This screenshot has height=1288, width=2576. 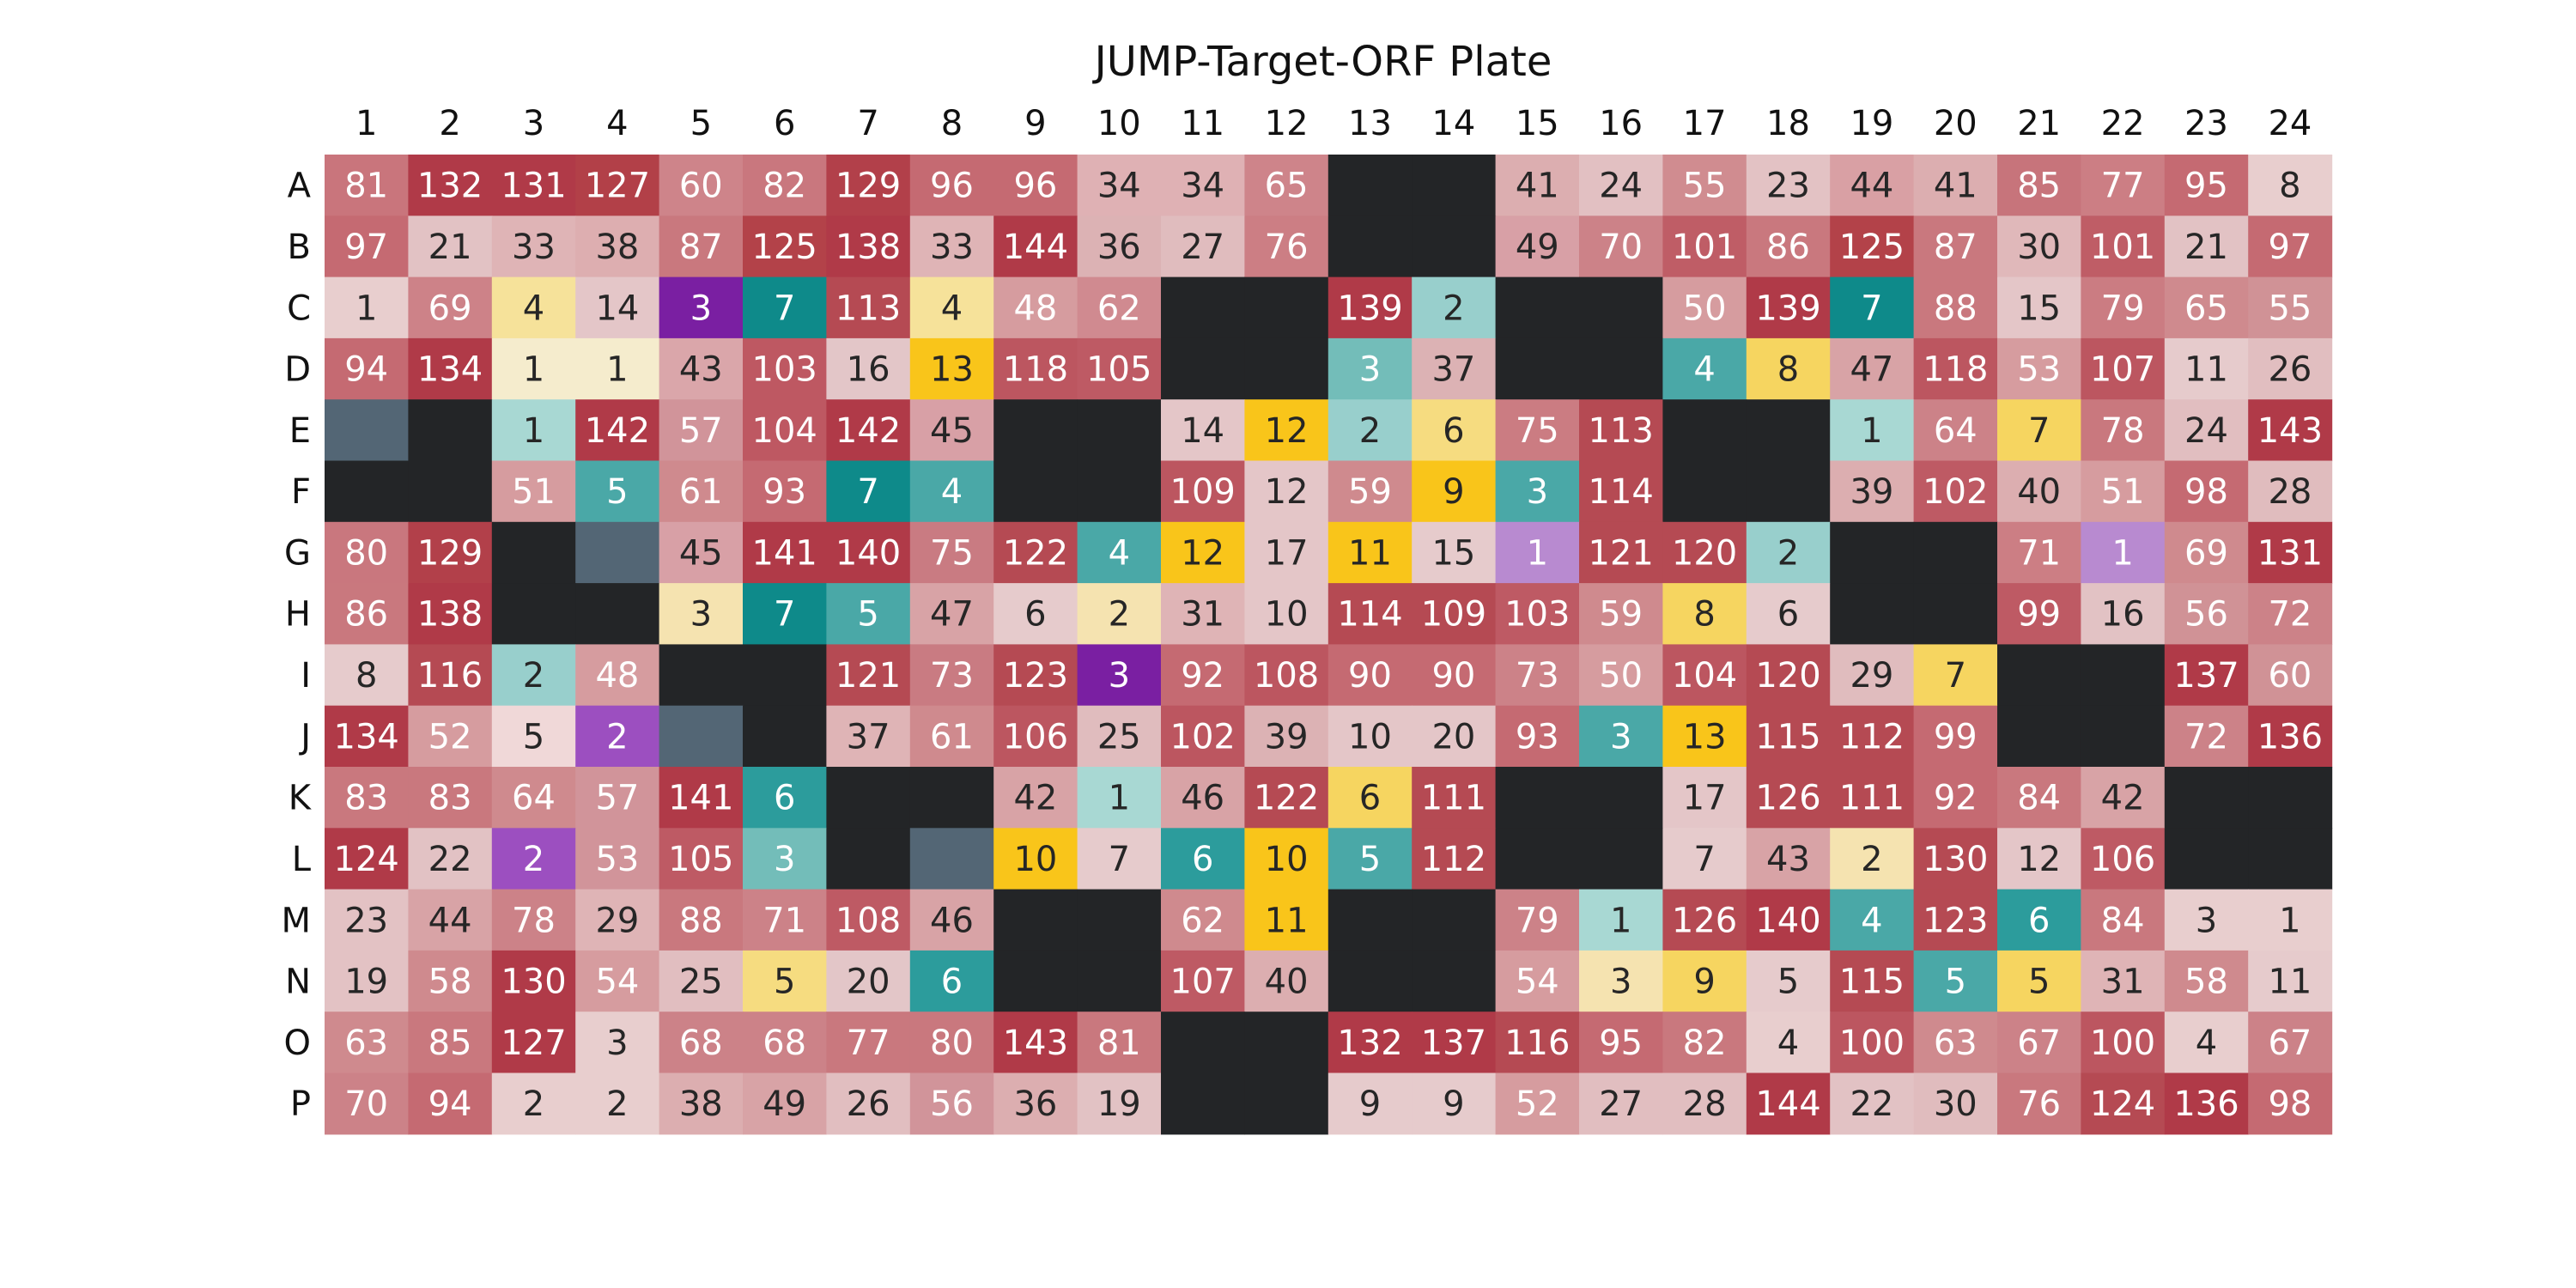 I want to click on well-C18, so click(x=1789, y=307).